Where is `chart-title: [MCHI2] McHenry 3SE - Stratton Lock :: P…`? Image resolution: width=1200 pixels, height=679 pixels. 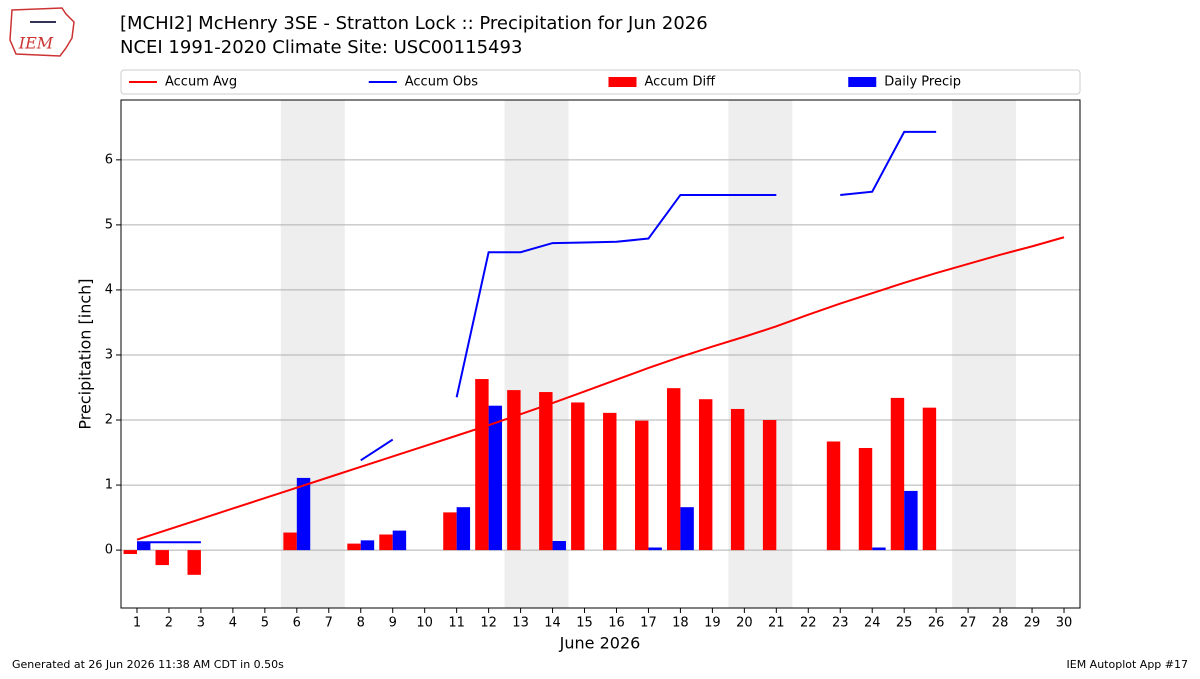 chart-title: [MCHI2] McHenry 3SE - Stratton Lock :: P… is located at coordinates (414, 23).